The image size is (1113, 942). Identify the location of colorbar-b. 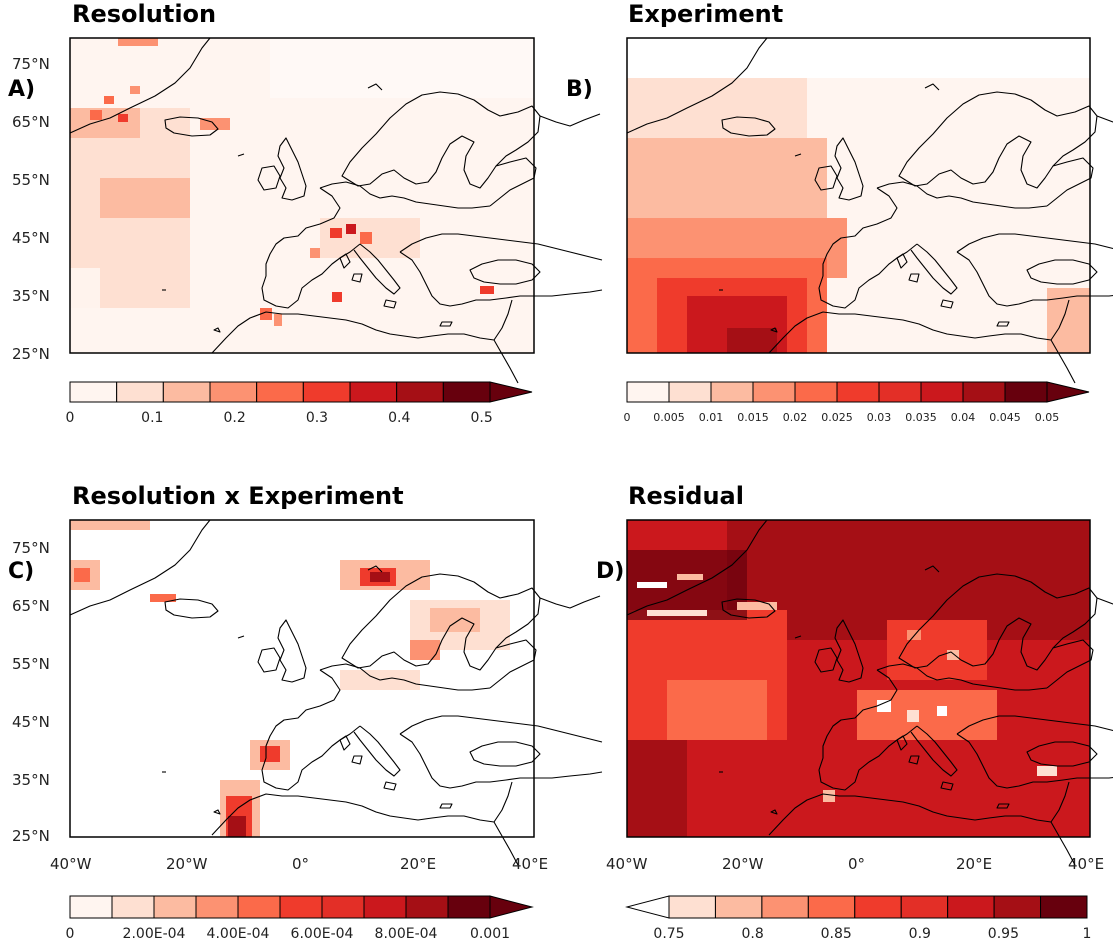
(858, 392).